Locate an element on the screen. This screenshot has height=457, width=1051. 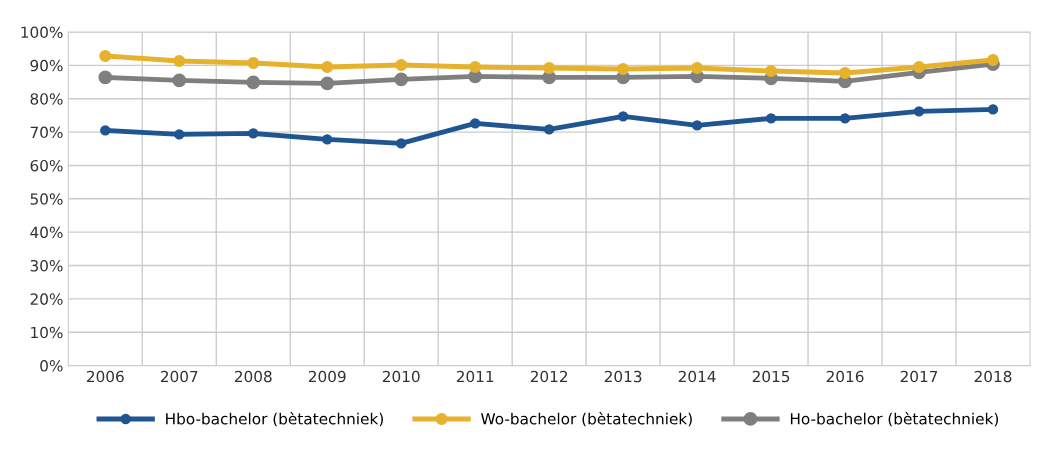
y-tick-label: 30% is located at coordinates (46, 265).